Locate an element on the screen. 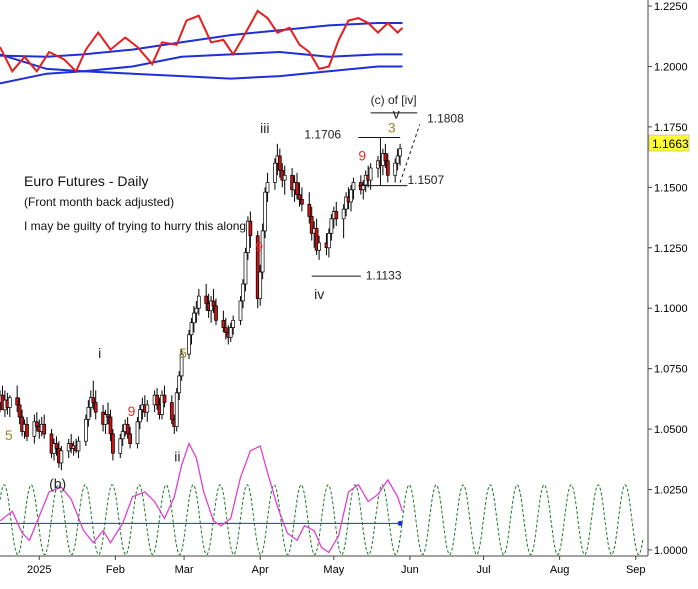 The width and height of the screenshot is (698, 589). projection-line is located at coordinates (410, 153).